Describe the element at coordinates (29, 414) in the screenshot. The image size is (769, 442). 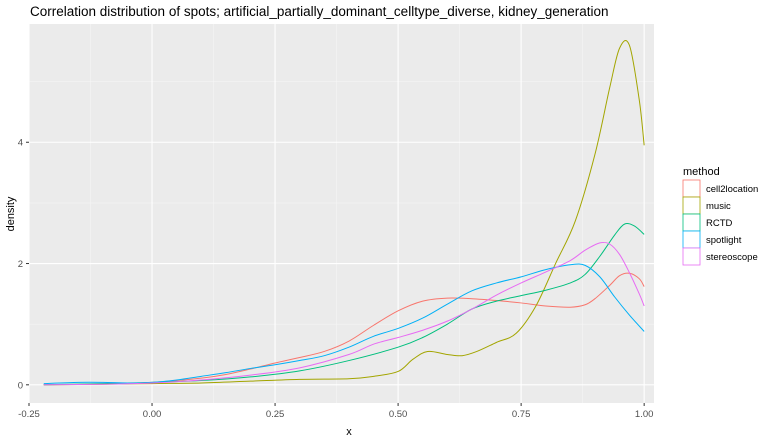
I see `x-tick-label: -0.25` at that location.